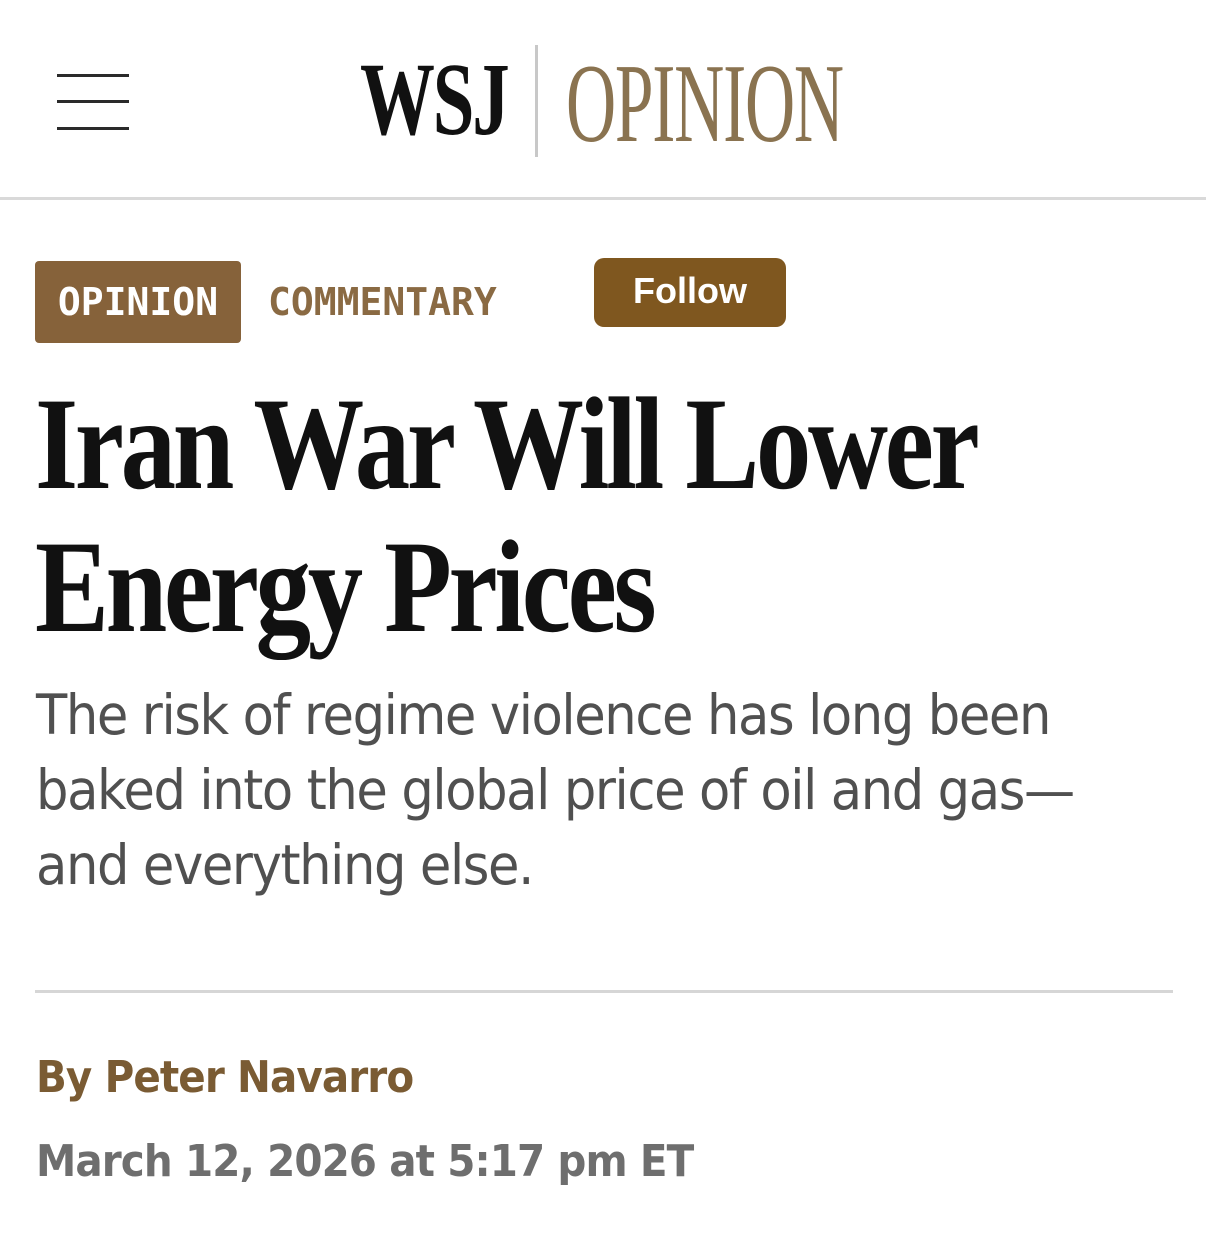 This screenshot has height=1234, width=1206. Describe the element at coordinates (435, 99) in the screenshot. I see `logo-wsj-text: WSJ` at that location.